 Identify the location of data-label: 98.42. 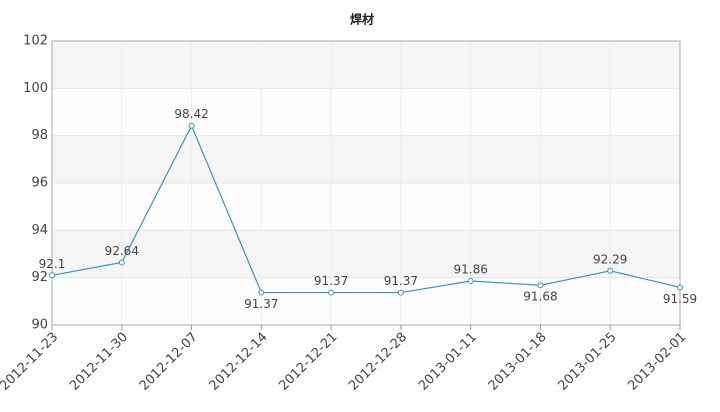
(191, 114).